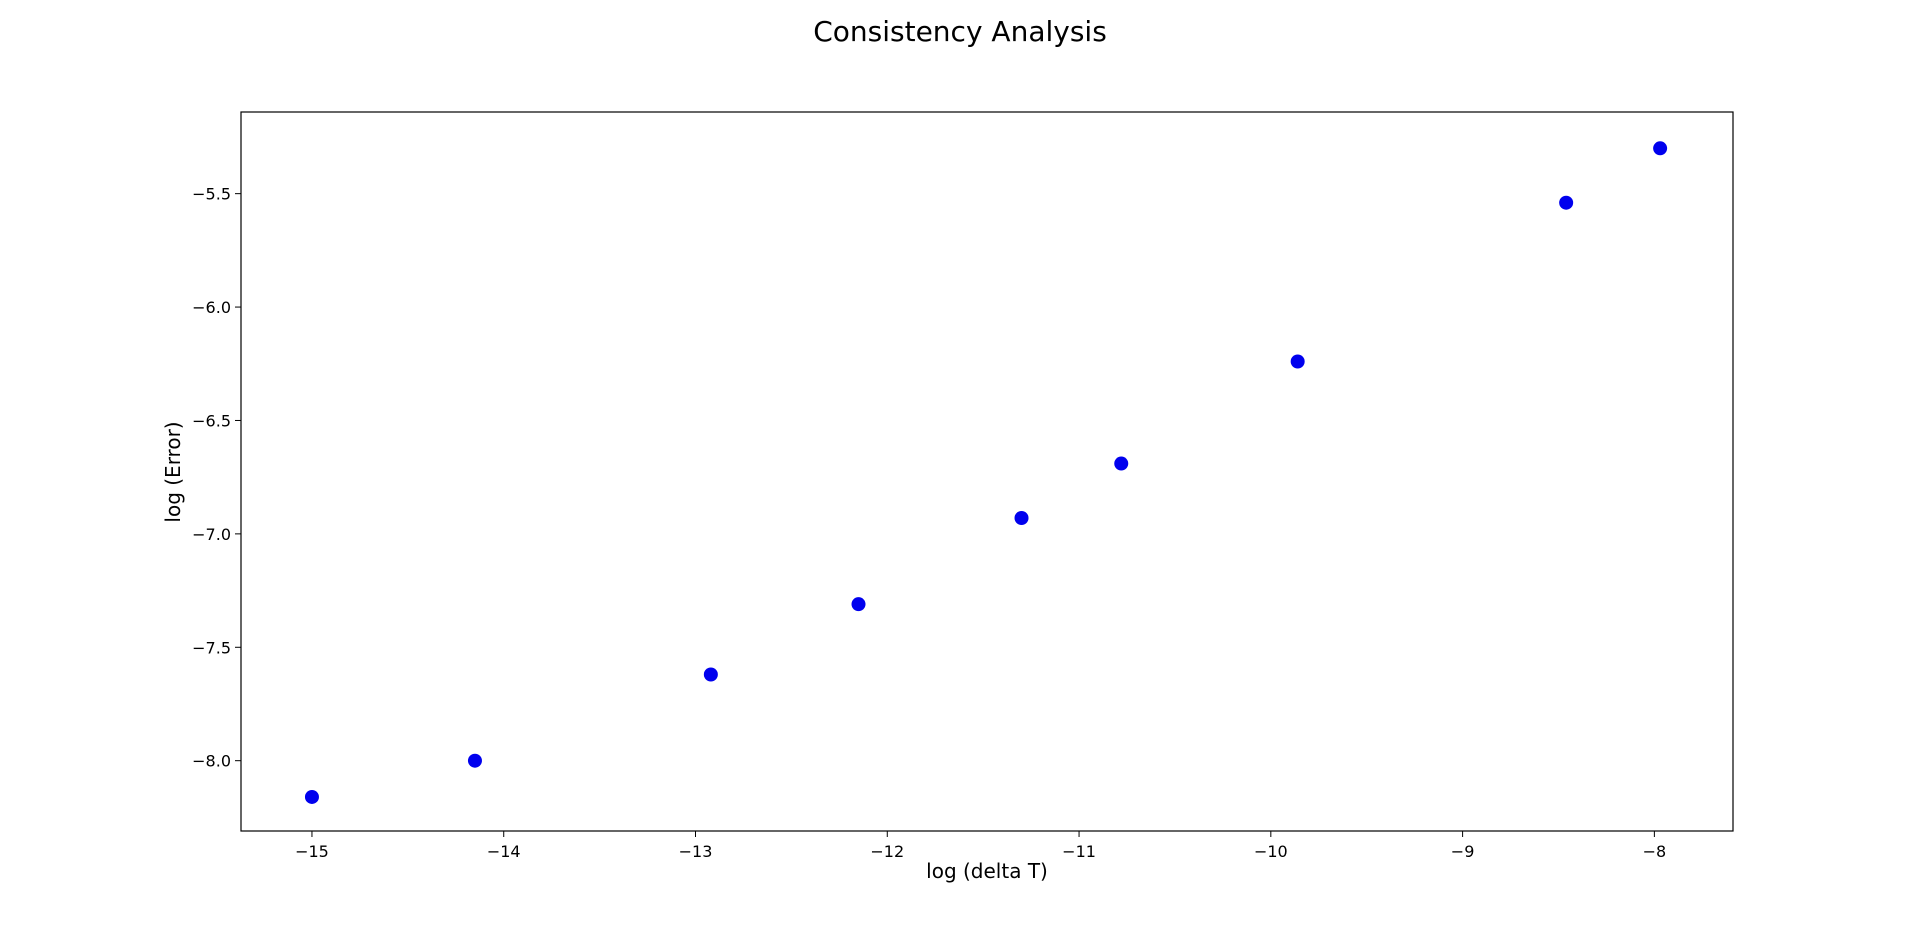 This screenshot has width=1920, height=932. What do you see at coordinates (211, 307) in the screenshot?
I see `y-tick-label: −6.0` at bounding box center [211, 307].